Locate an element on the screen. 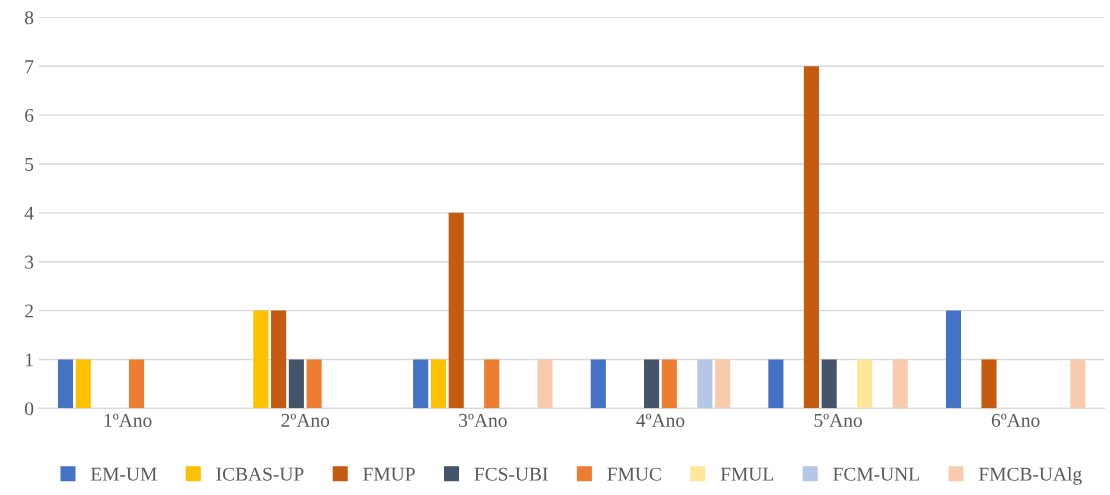  x-tick-label: 6ºAno is located at coordinates (1015, 420).